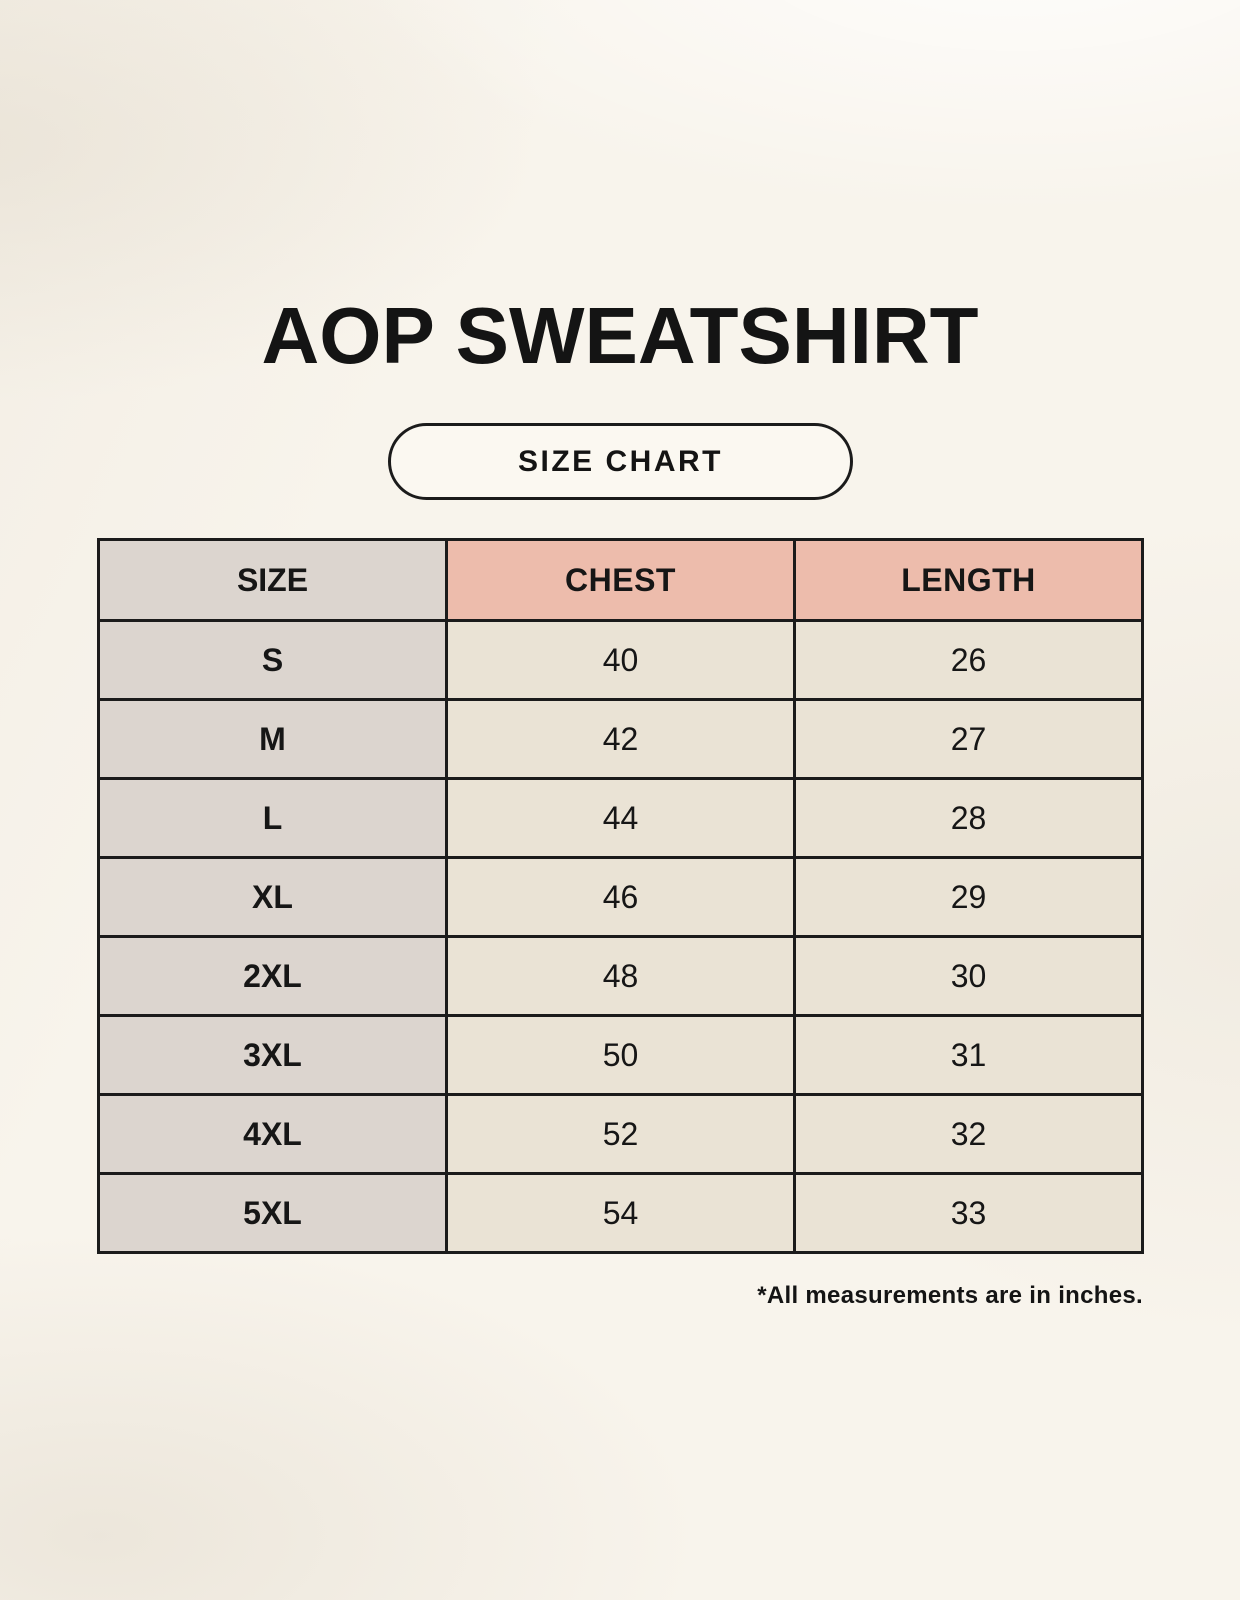 The height and width of the screenshot is (1600, 1240). I want to click on size-label-cell: XL, so click(272, 897).